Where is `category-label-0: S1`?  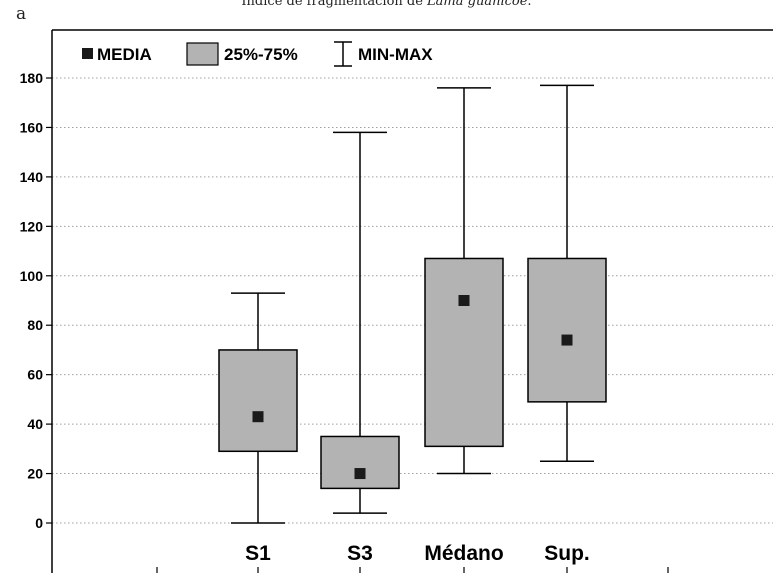 category-label-0: S1 is located at coordinates (258, 553).